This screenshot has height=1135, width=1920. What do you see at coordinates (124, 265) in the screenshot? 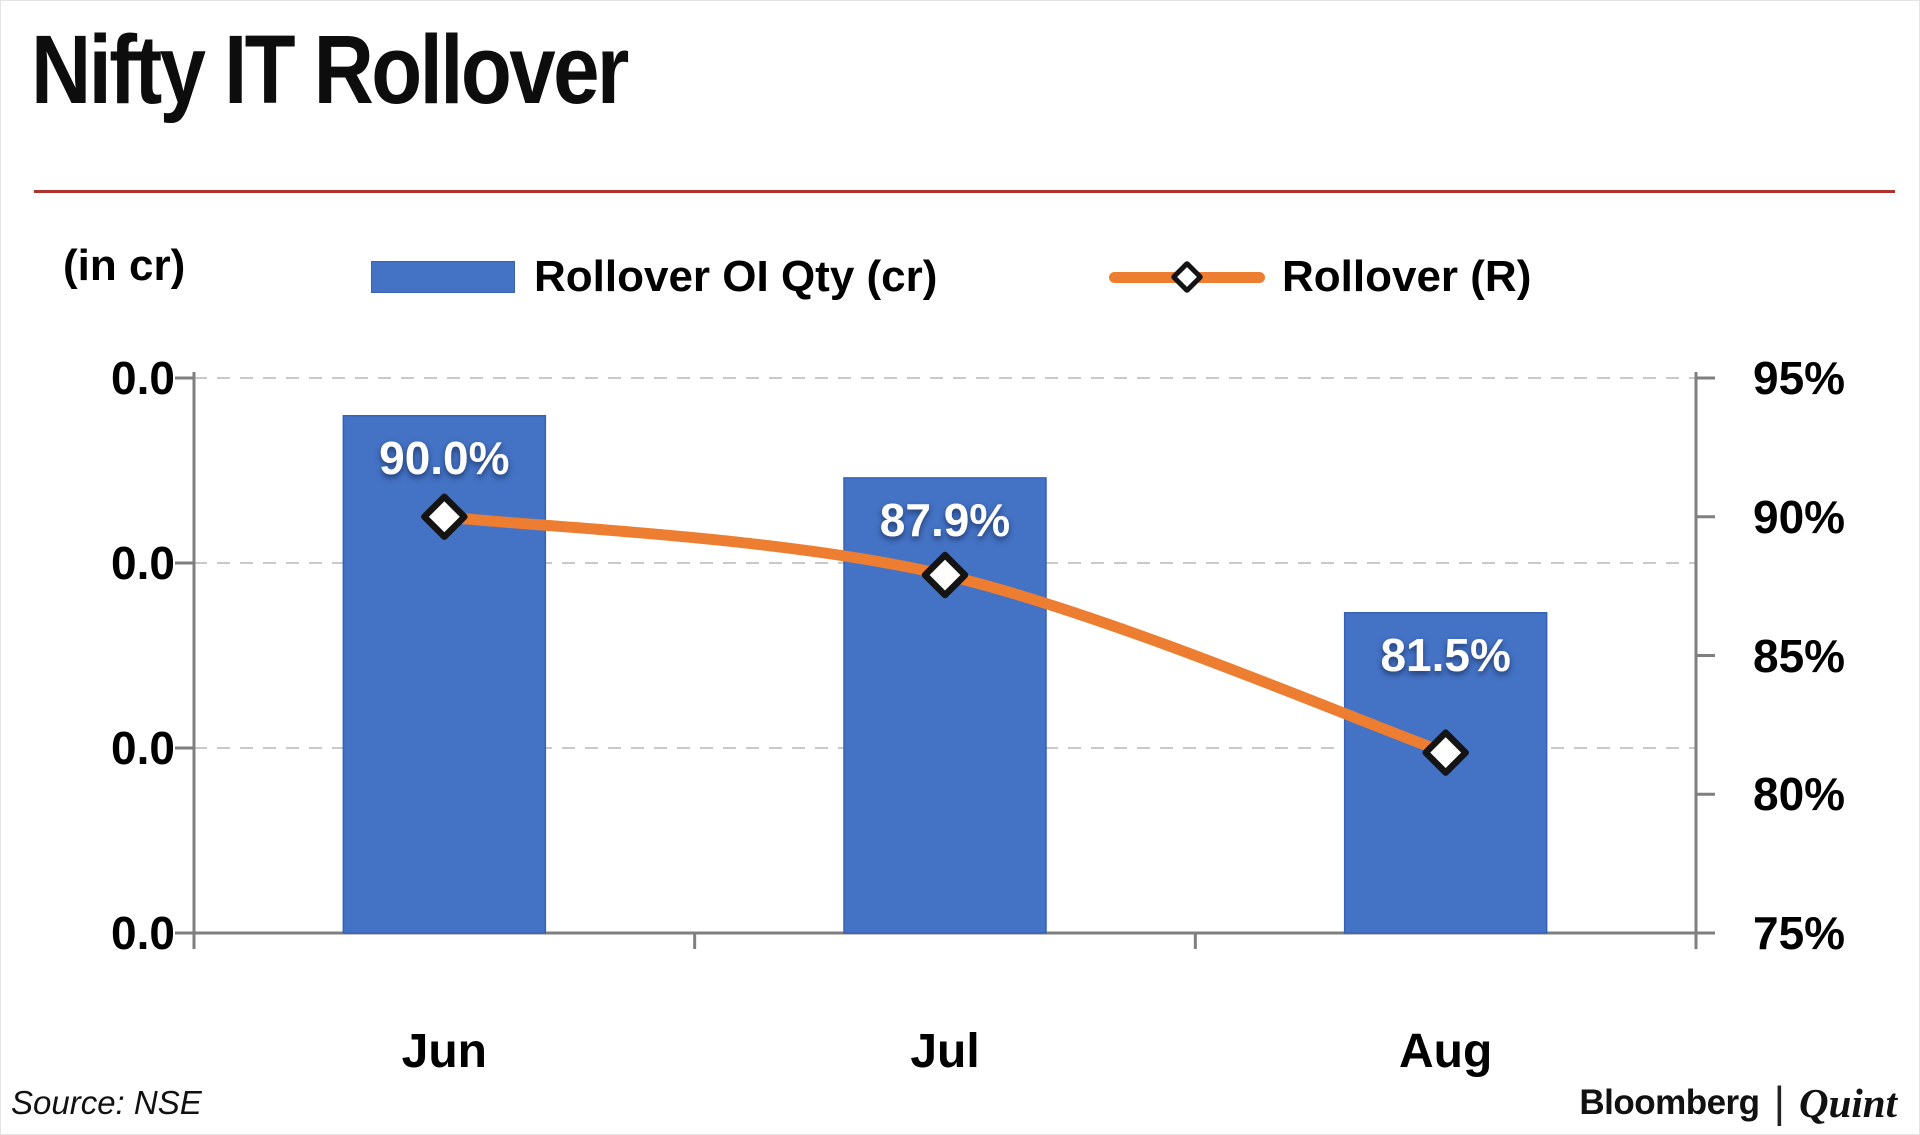
I see `left-axis-unit-label: (in cr)` at bounding box center [124, 265].